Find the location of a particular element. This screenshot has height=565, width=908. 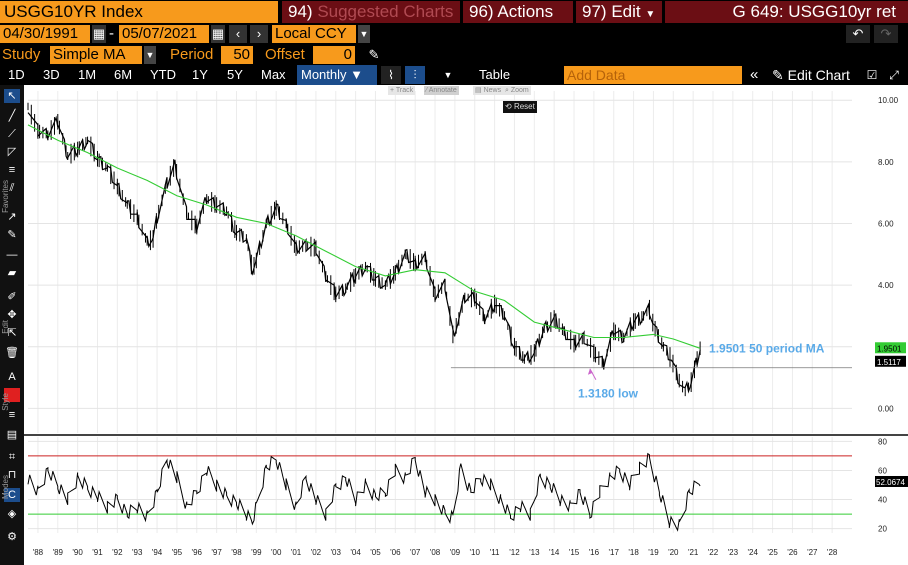

line-chart-icon: ⌇ is located at coordinates (391, 75).